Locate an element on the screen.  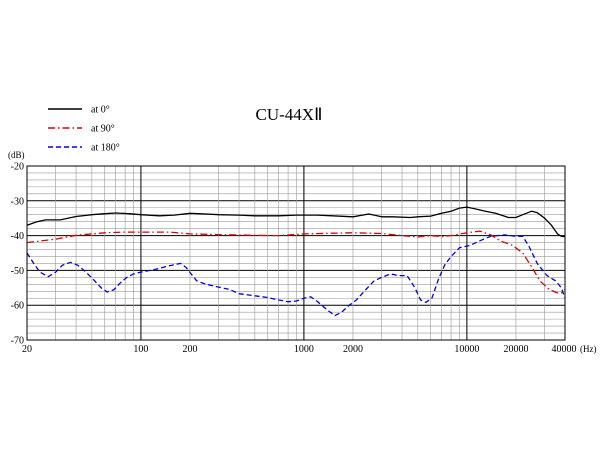
legend: at 0° at 90° at 180° is located at coordinates (84, 129).